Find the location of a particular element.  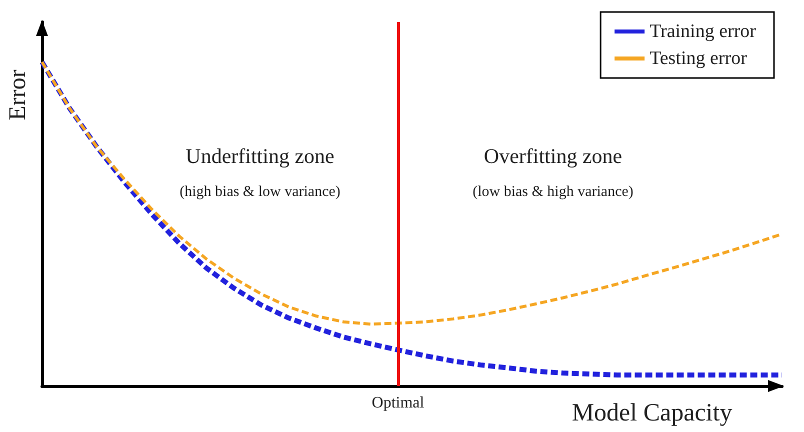

legend-label: Training error is located at coordinates (703, 31).